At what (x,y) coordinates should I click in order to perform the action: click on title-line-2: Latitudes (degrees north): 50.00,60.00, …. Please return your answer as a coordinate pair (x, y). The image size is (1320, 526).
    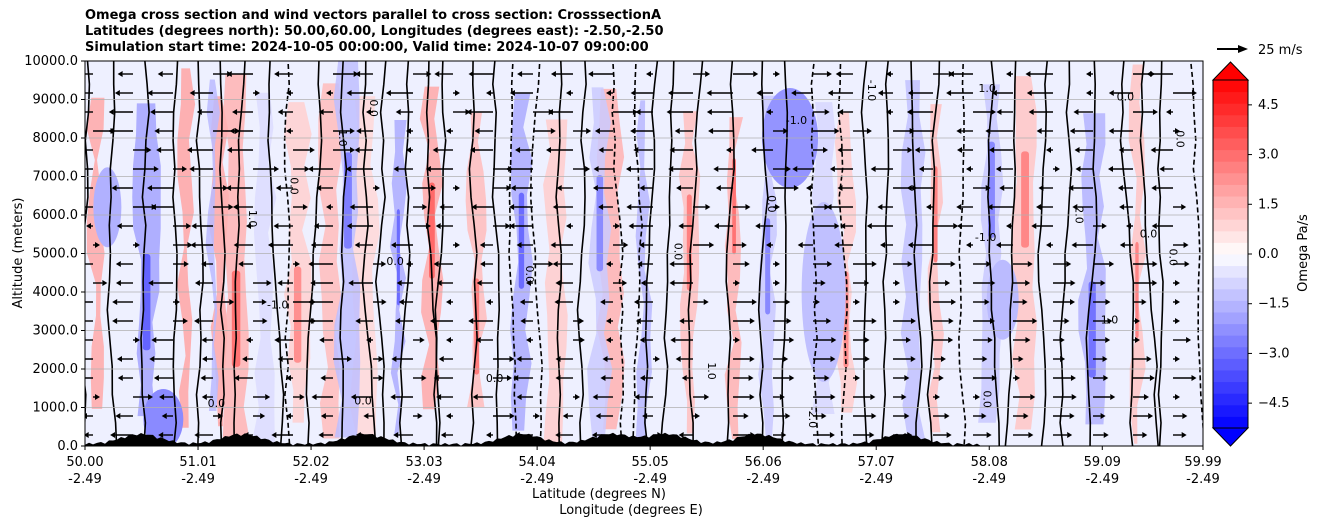
    Looking at the image, I should click on (374, 31).